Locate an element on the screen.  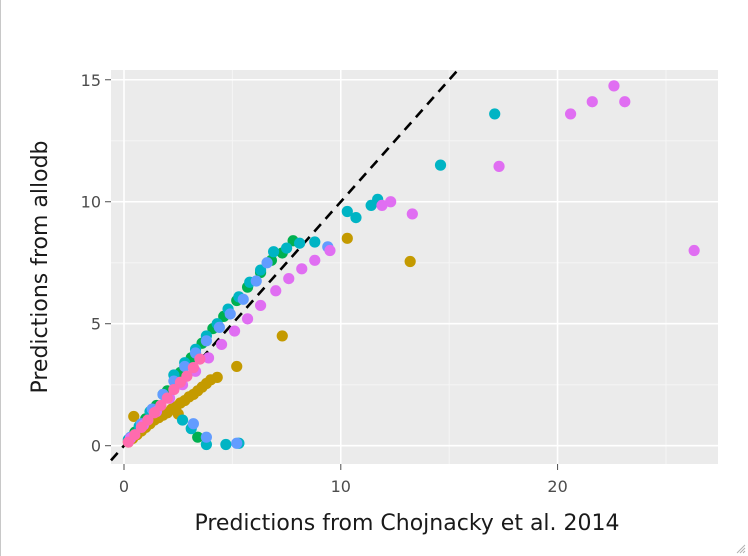
x-axis-title: Predictions from Chojnacky et al. 2014 is located at coordinates (406, 523).